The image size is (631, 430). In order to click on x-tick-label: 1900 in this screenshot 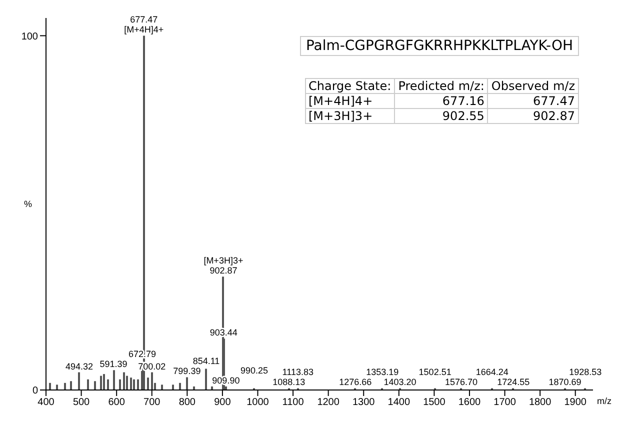, I will do `click(575, 402)`.